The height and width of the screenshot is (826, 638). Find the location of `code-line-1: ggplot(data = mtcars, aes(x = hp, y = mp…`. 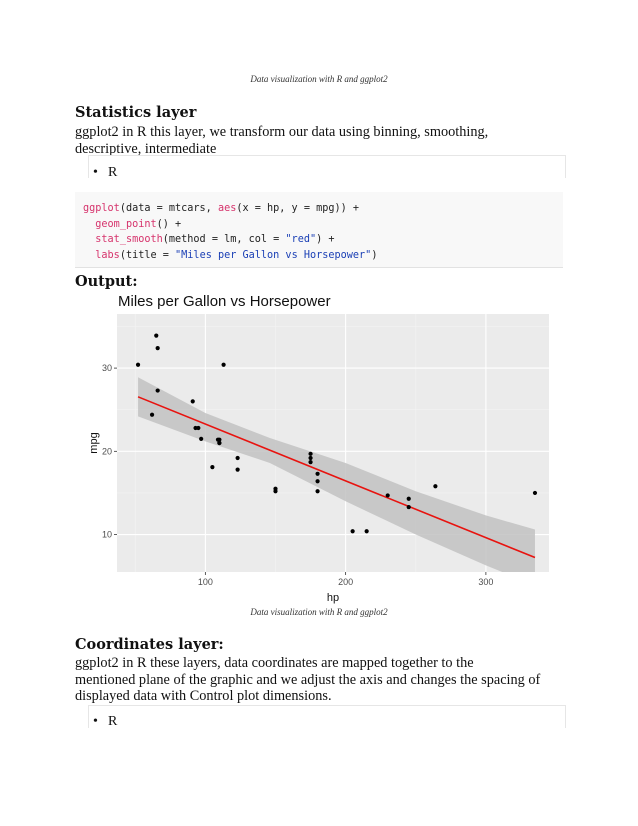

code-line-1: ggplot(data = mtcars, aes(x = hp, y = mp… is located at coordinates (221, 208).